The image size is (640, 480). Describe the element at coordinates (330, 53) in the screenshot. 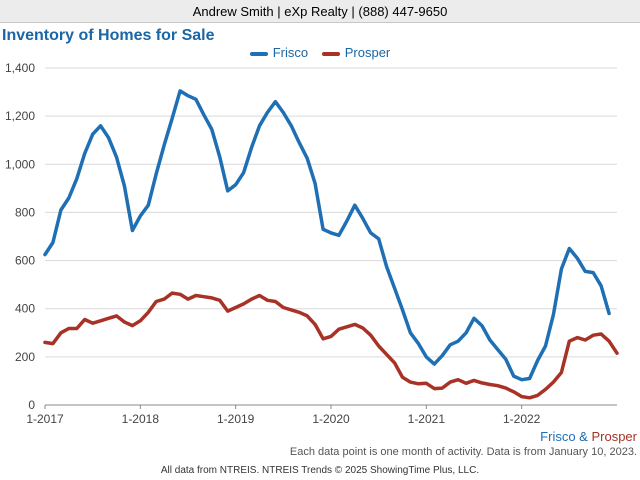

I see `legend-swatch-prosper` at that location.